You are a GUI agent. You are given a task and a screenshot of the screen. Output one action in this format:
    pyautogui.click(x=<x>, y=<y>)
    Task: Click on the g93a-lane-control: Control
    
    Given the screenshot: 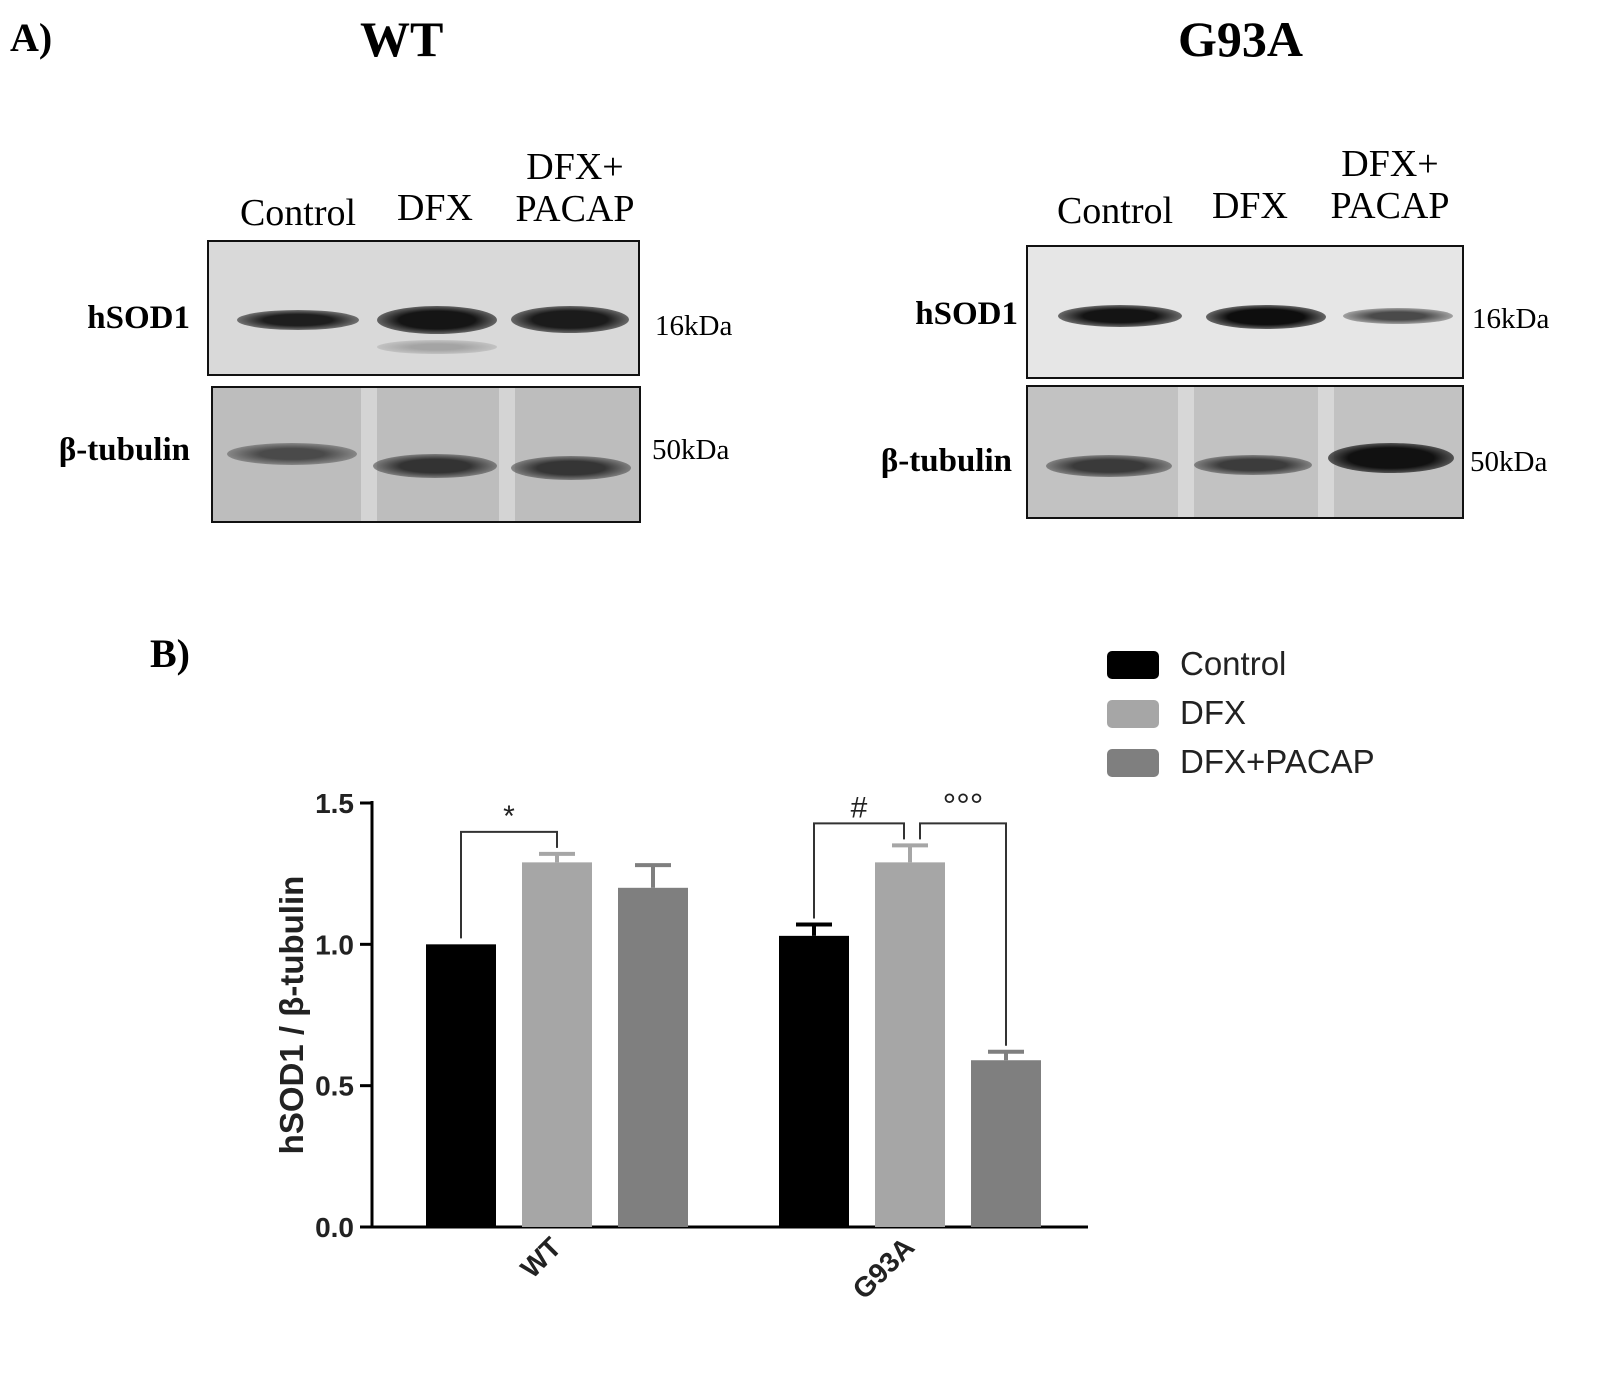 What is the action you would take?
    pyautogui.click(x=1115, y=211)
    